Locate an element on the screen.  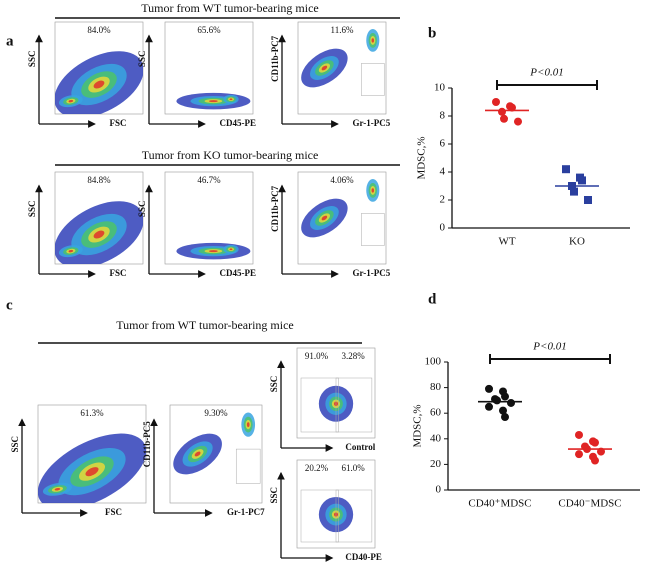
panel-letter: a is located at coordinates (10, 41).